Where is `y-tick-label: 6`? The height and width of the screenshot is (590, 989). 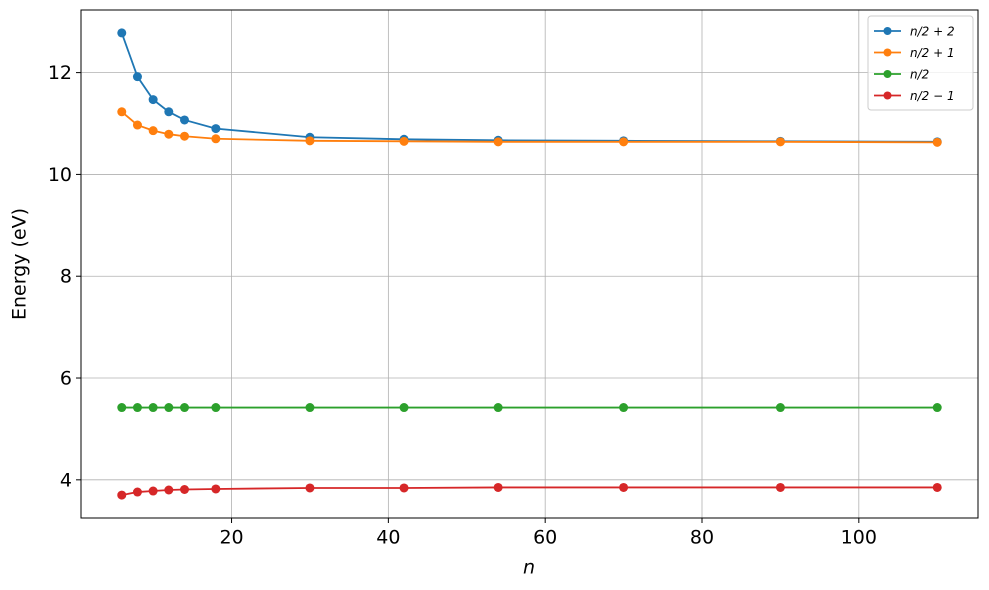
y-tick-label: 6 is located at coordinates (66, 379).